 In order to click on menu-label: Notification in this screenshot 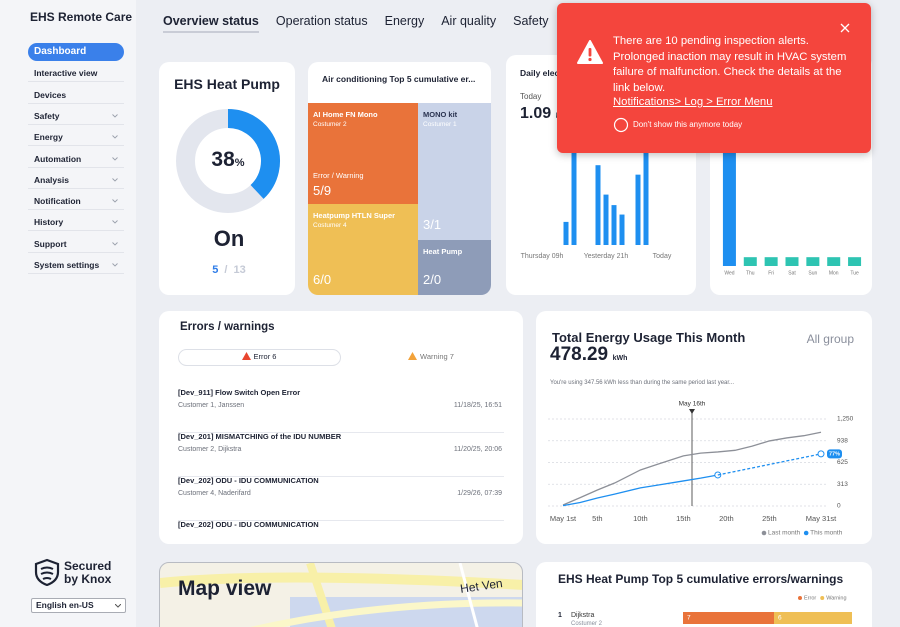, I will do `click(57, 201)`.